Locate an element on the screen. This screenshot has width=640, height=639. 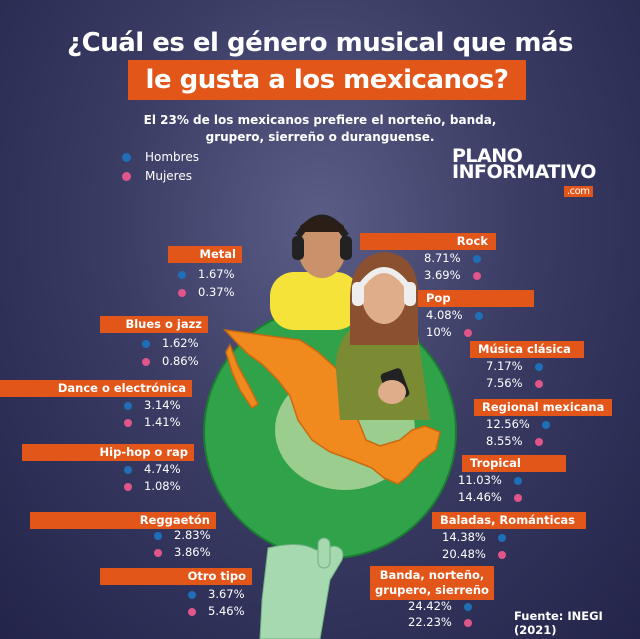
hand-figure is located at coordinates (301, 588).